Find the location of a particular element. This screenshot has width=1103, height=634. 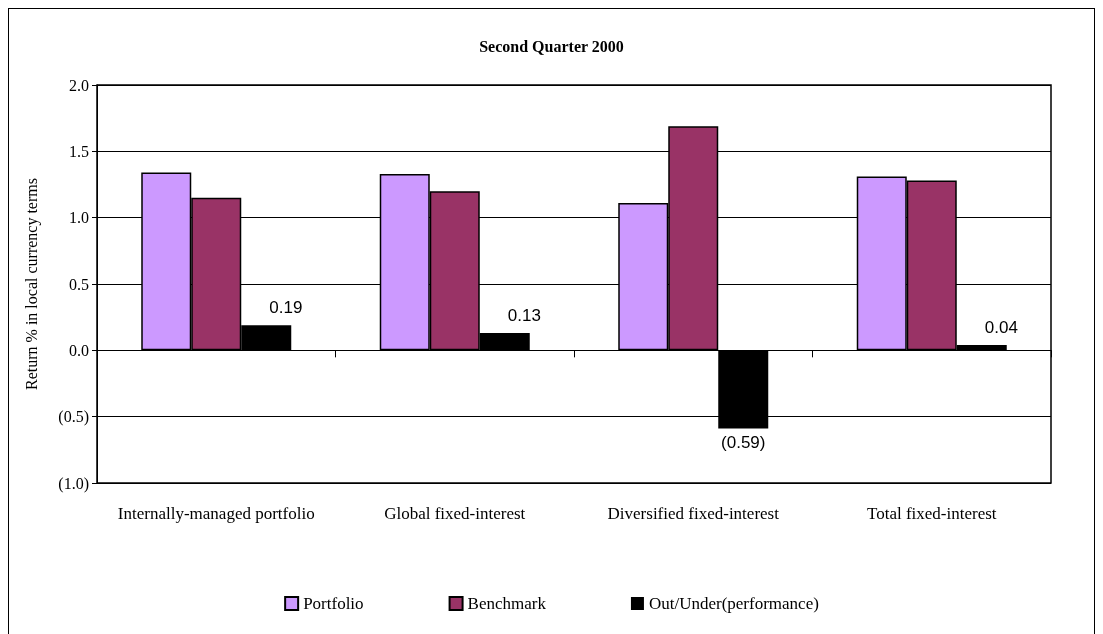

data-label: 0.04 is located at coordinates (1001, 328).